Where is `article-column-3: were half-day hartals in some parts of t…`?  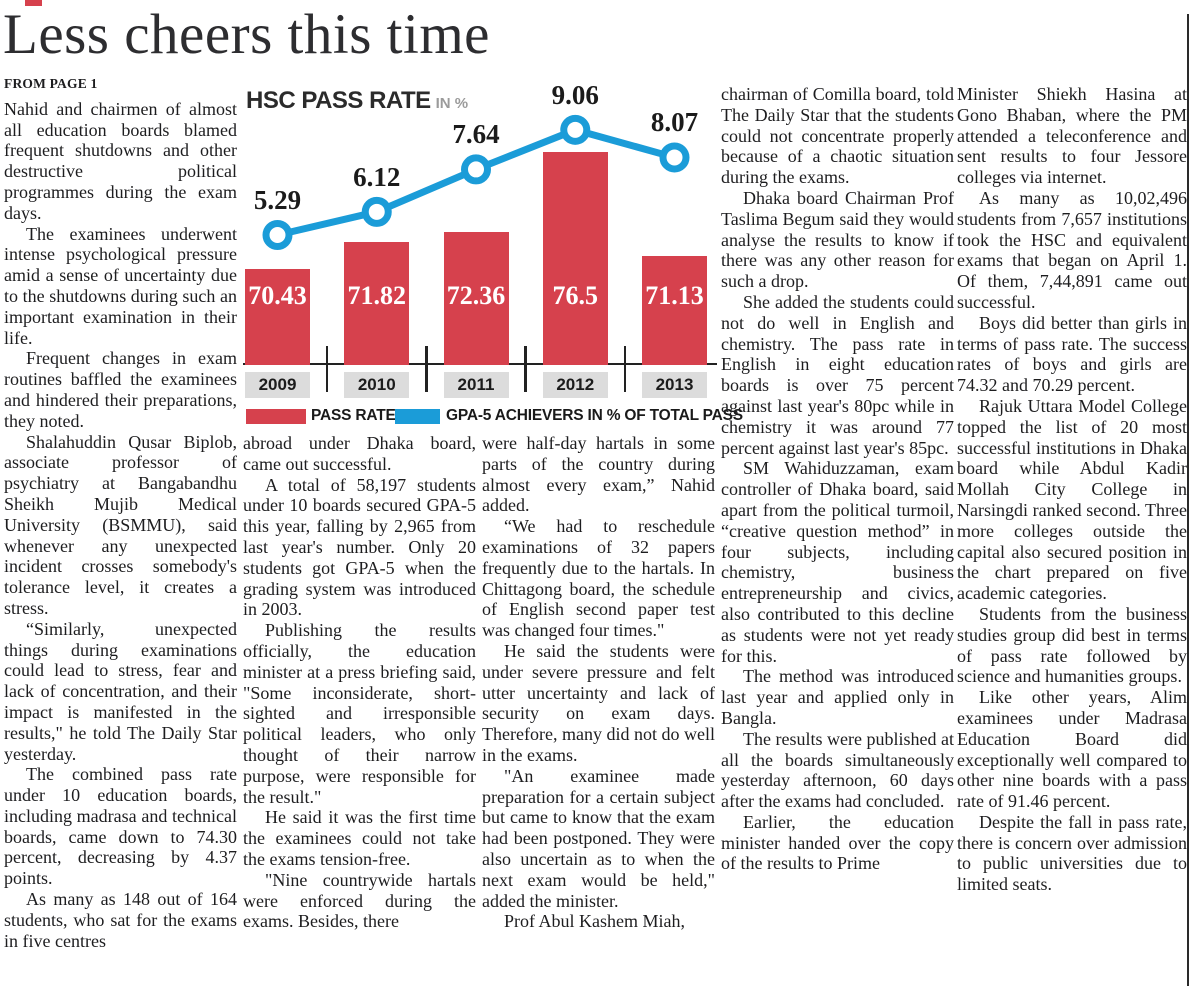
article-column-3: were half-day hartals in some parts of t… is located at coordinates (598, 709).